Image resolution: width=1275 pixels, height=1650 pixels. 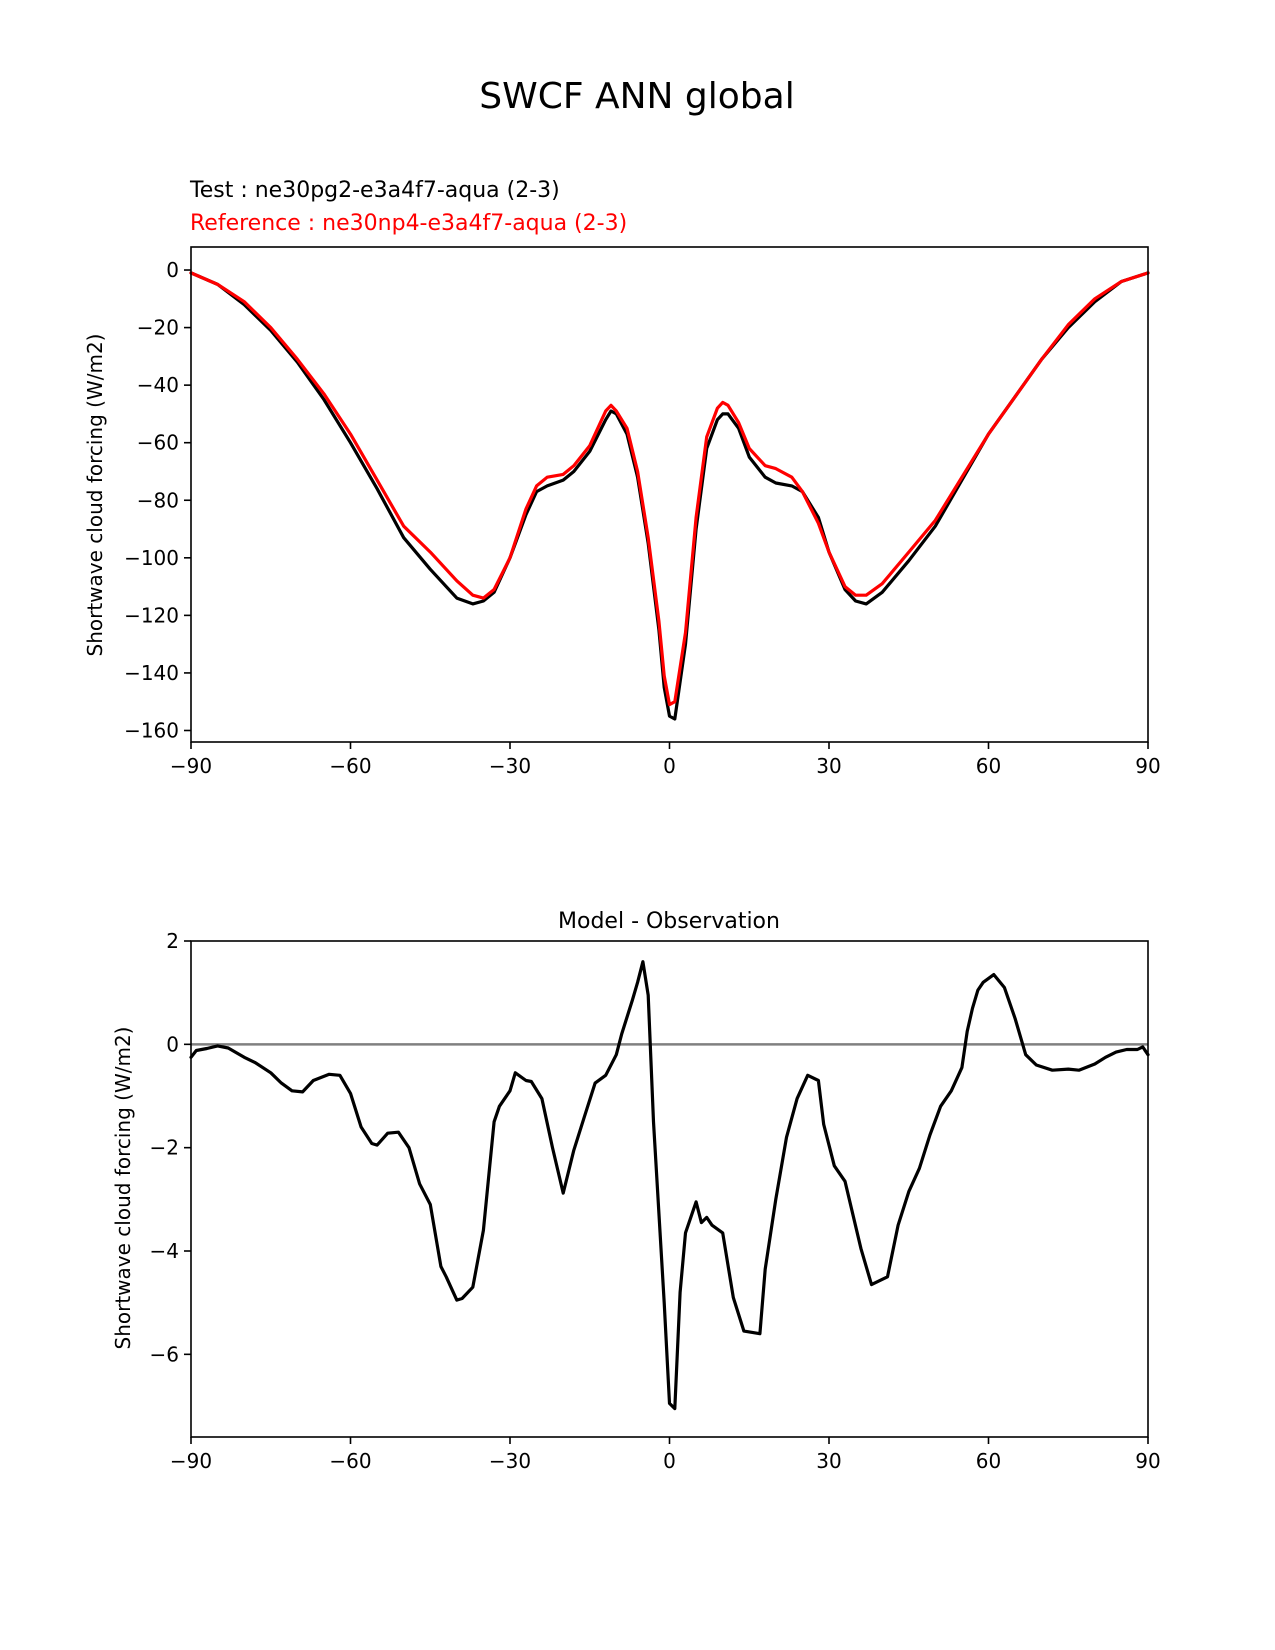 I want to click on y-tick-label: −100, so click(x=151, y=558).